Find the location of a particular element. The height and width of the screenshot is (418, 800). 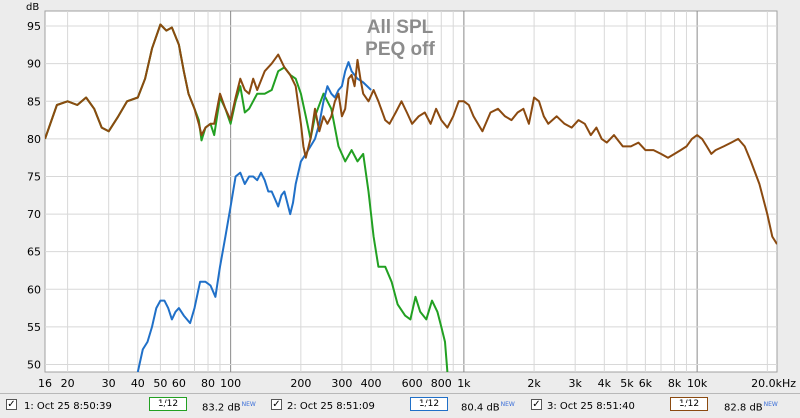

y-axis-unit-label: dB is located at coordinates (32, 7).